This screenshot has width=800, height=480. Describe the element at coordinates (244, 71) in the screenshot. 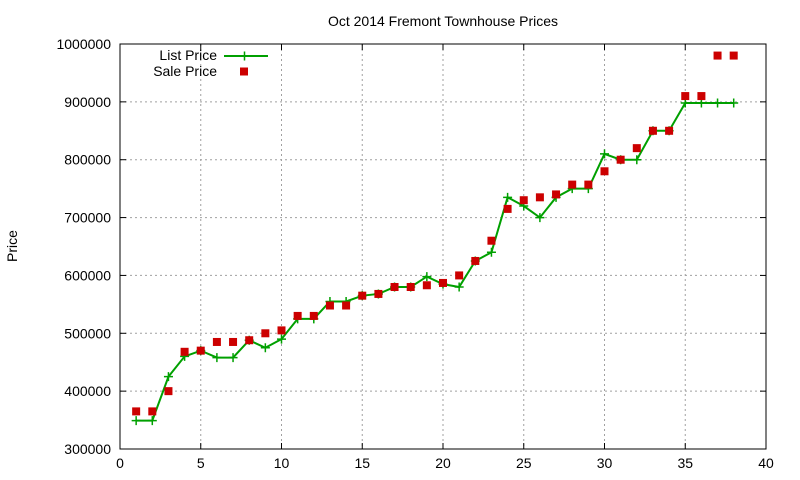

I see `legend-marker-sale-price` at that location.